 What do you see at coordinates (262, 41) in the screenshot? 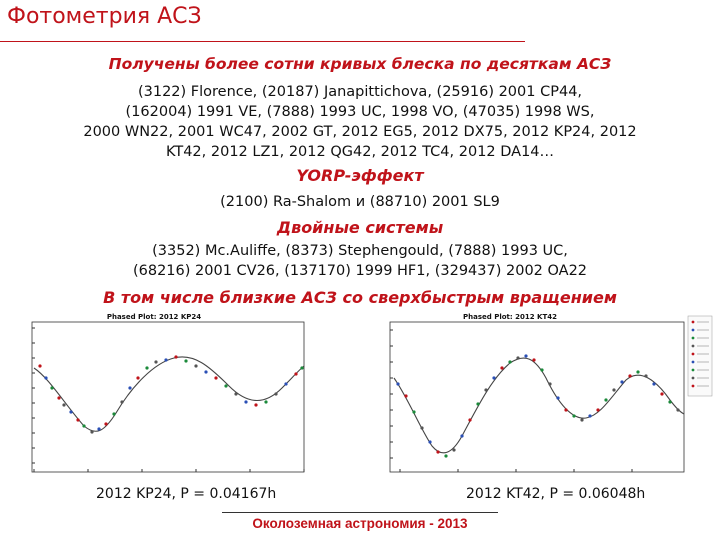
I see `title-underline` at bounding box center [262, 41].